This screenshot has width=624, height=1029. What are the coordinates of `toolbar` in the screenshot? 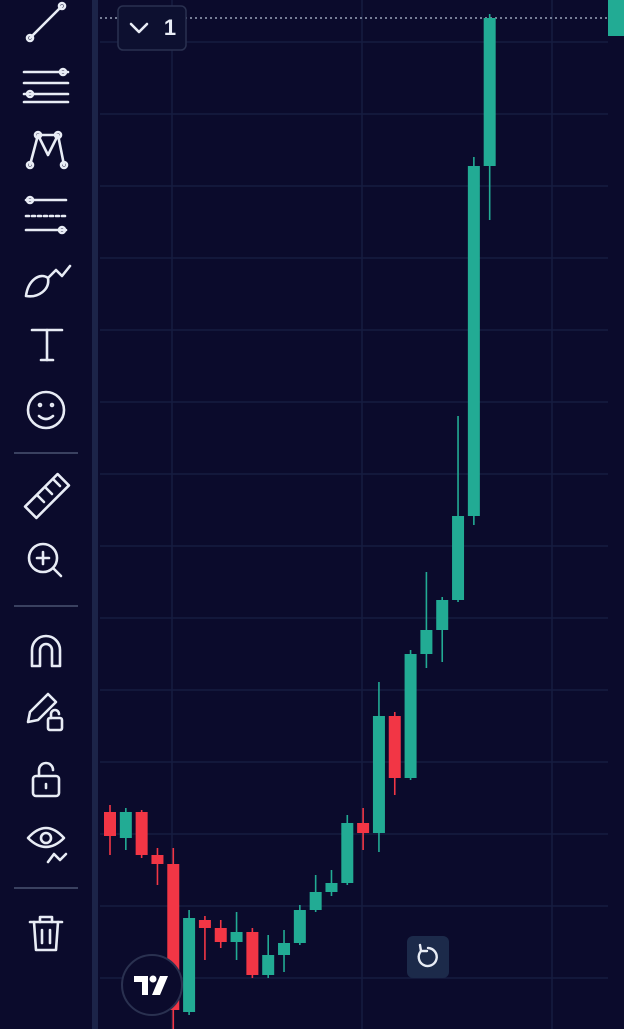 It's located at (46, 476).